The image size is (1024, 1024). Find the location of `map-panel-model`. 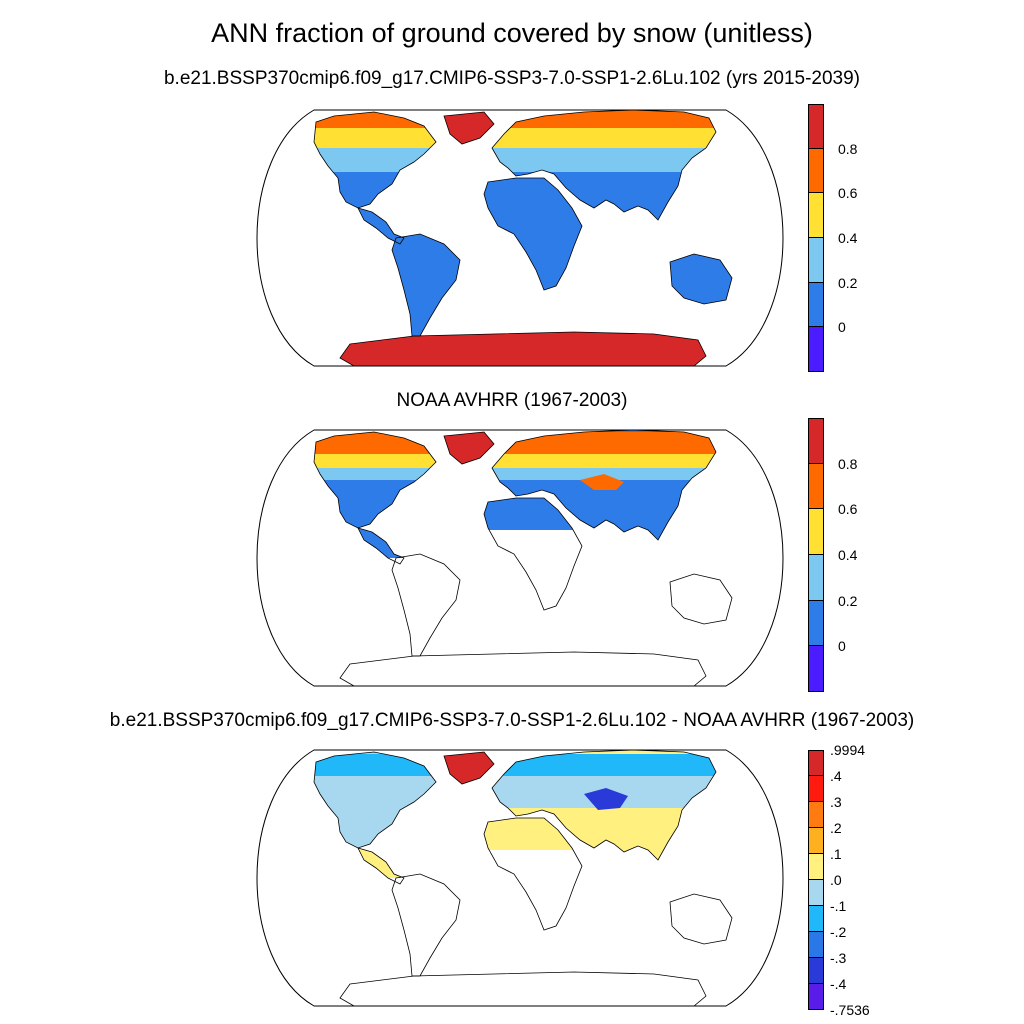

map-panel-model is located at coordinates (520, 238).